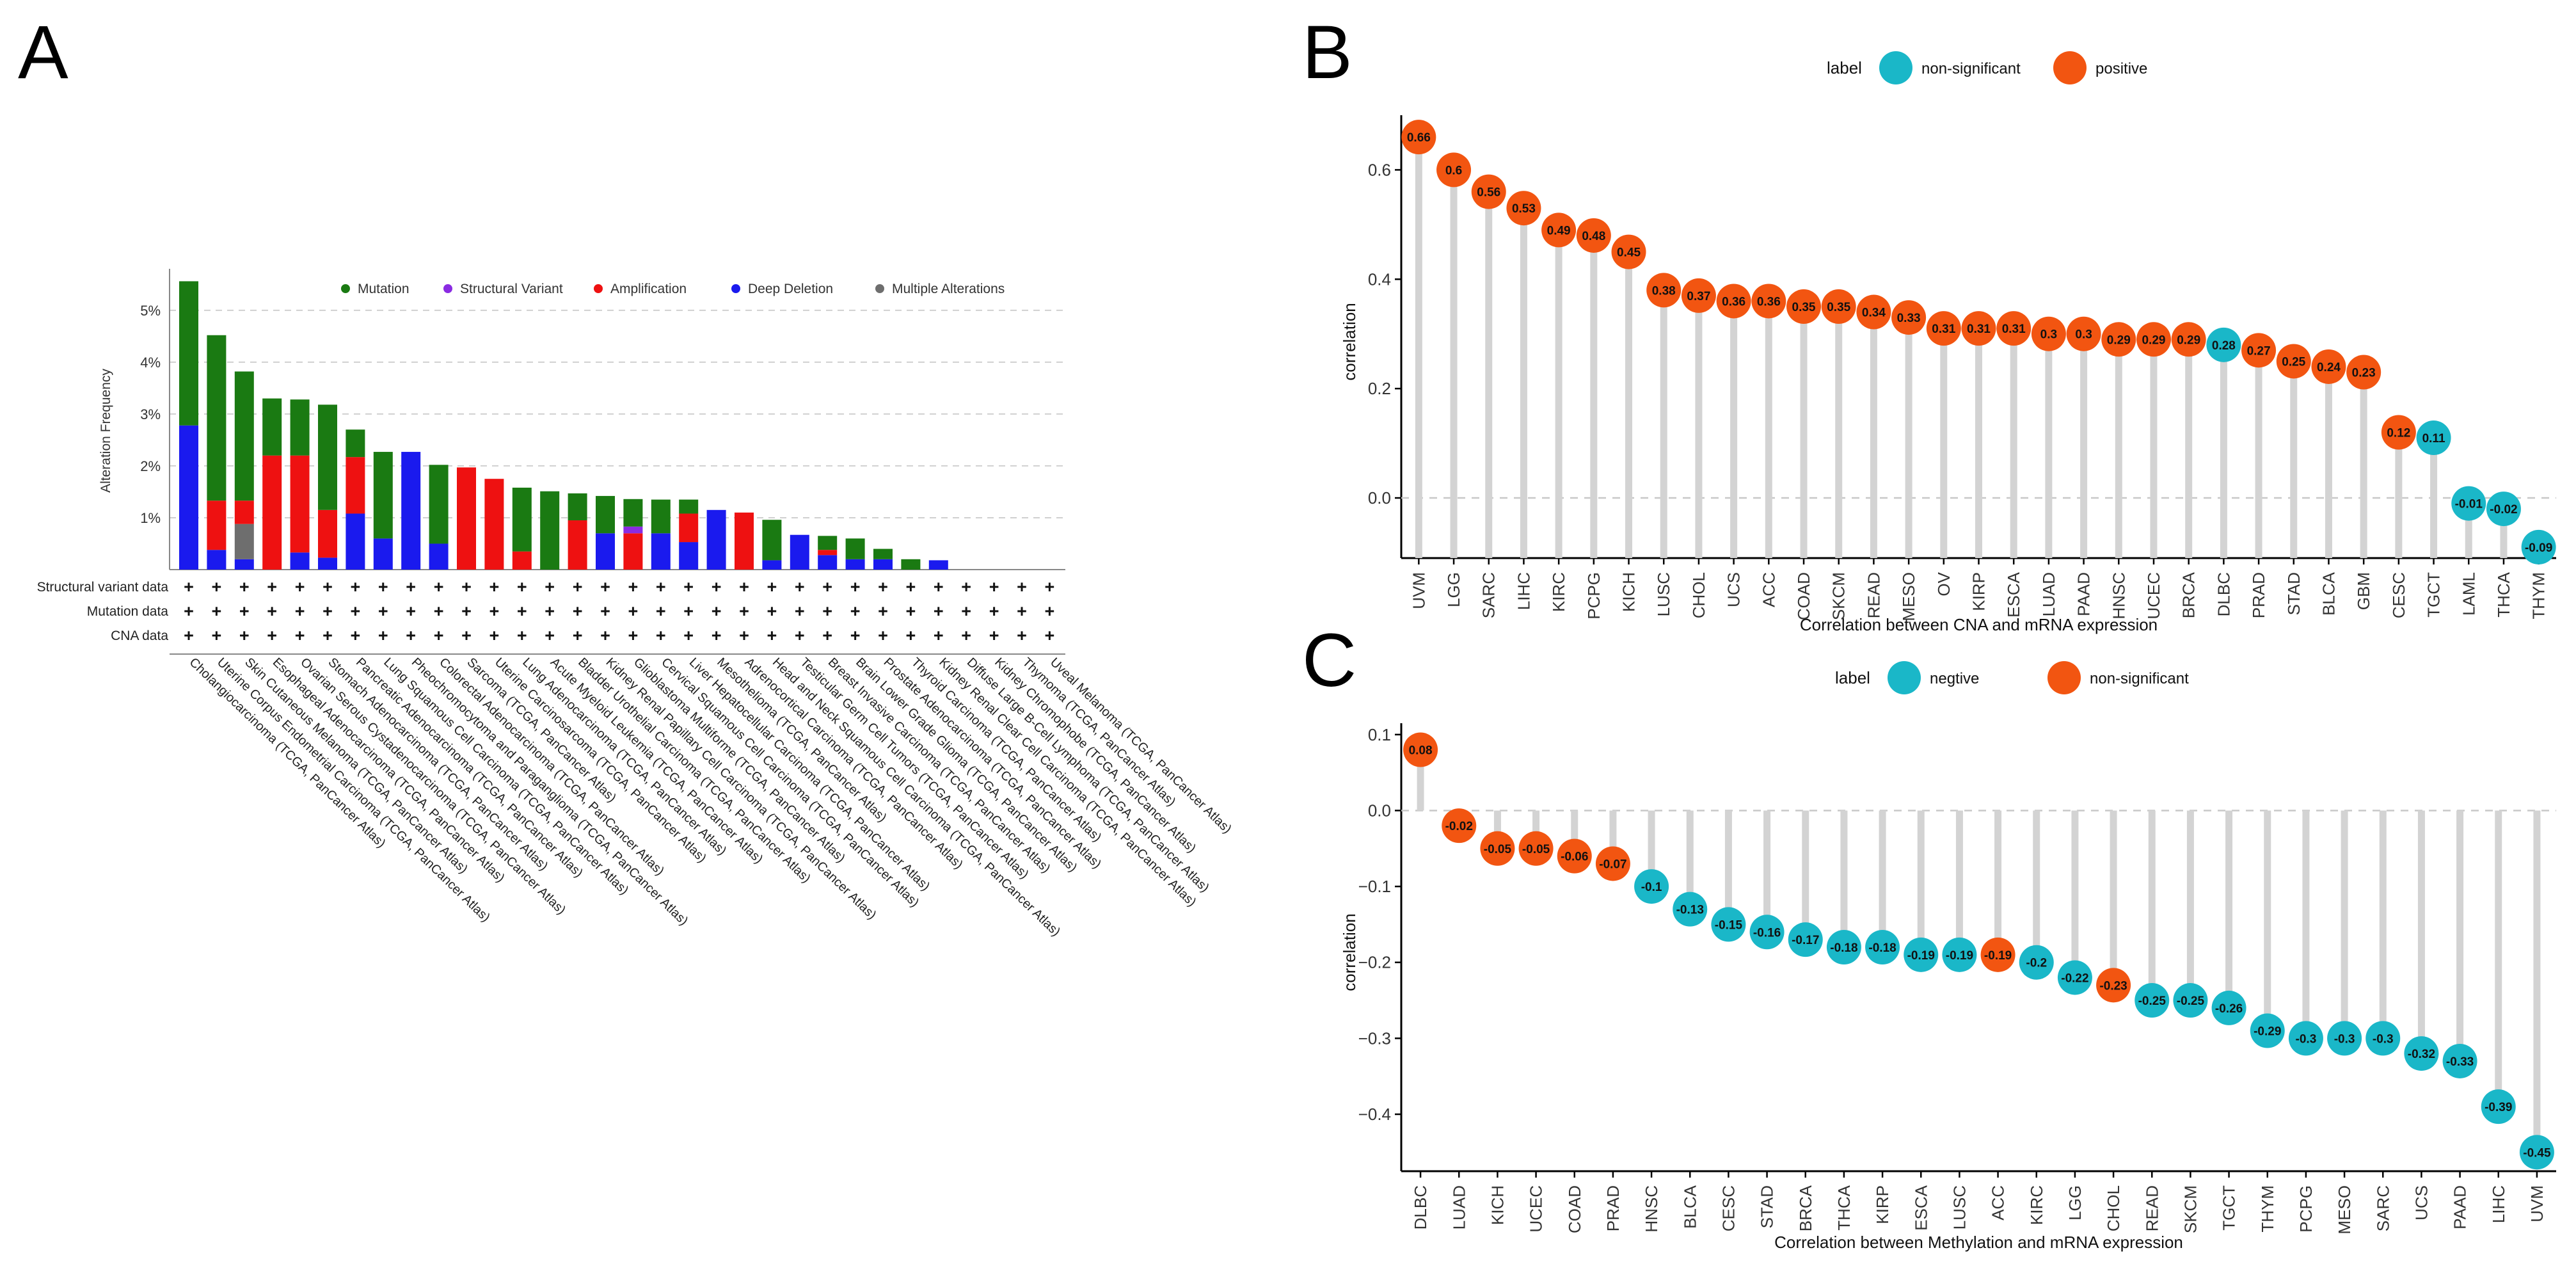 The image size is (2576, 1264). Describe the element at coordinates (2119, 340) in the screenshot. I see `point-label-hnsc: 0.29` at that location.